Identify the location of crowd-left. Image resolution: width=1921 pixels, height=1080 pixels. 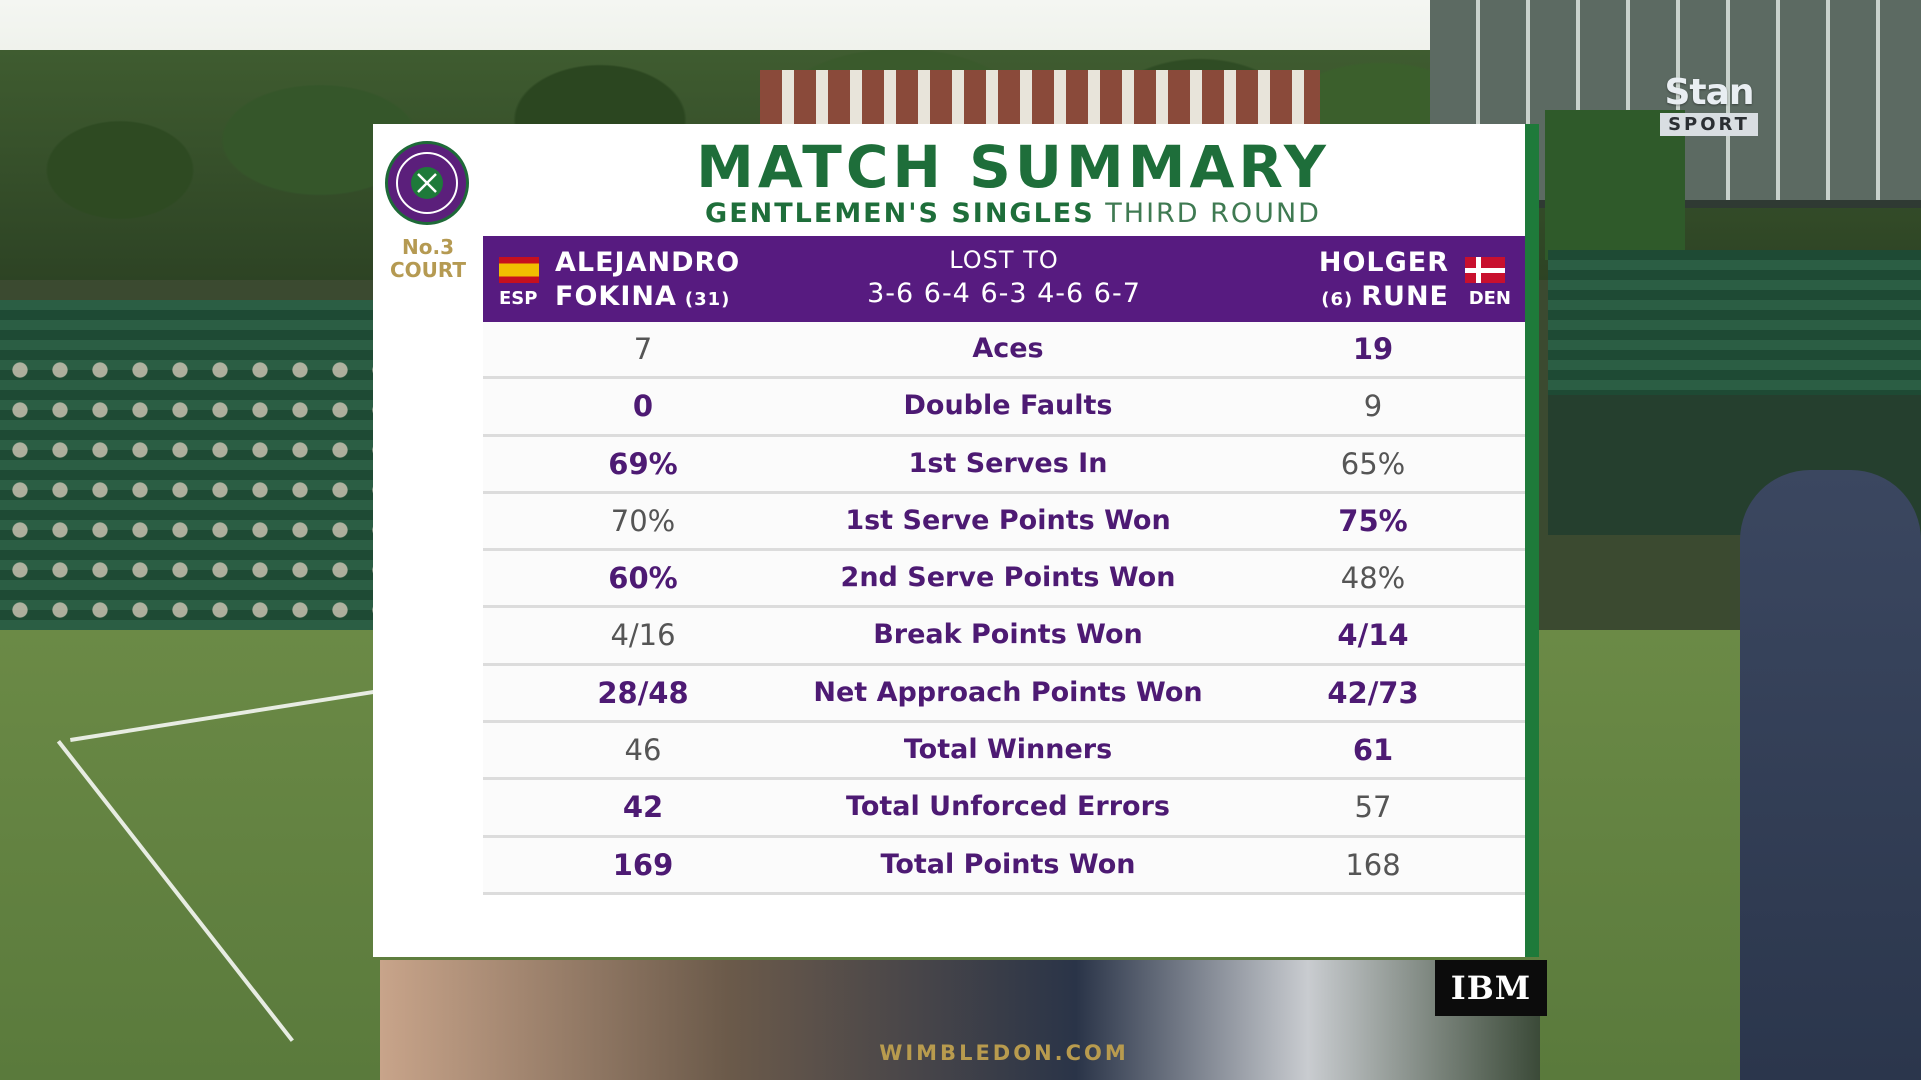
(190, 490).